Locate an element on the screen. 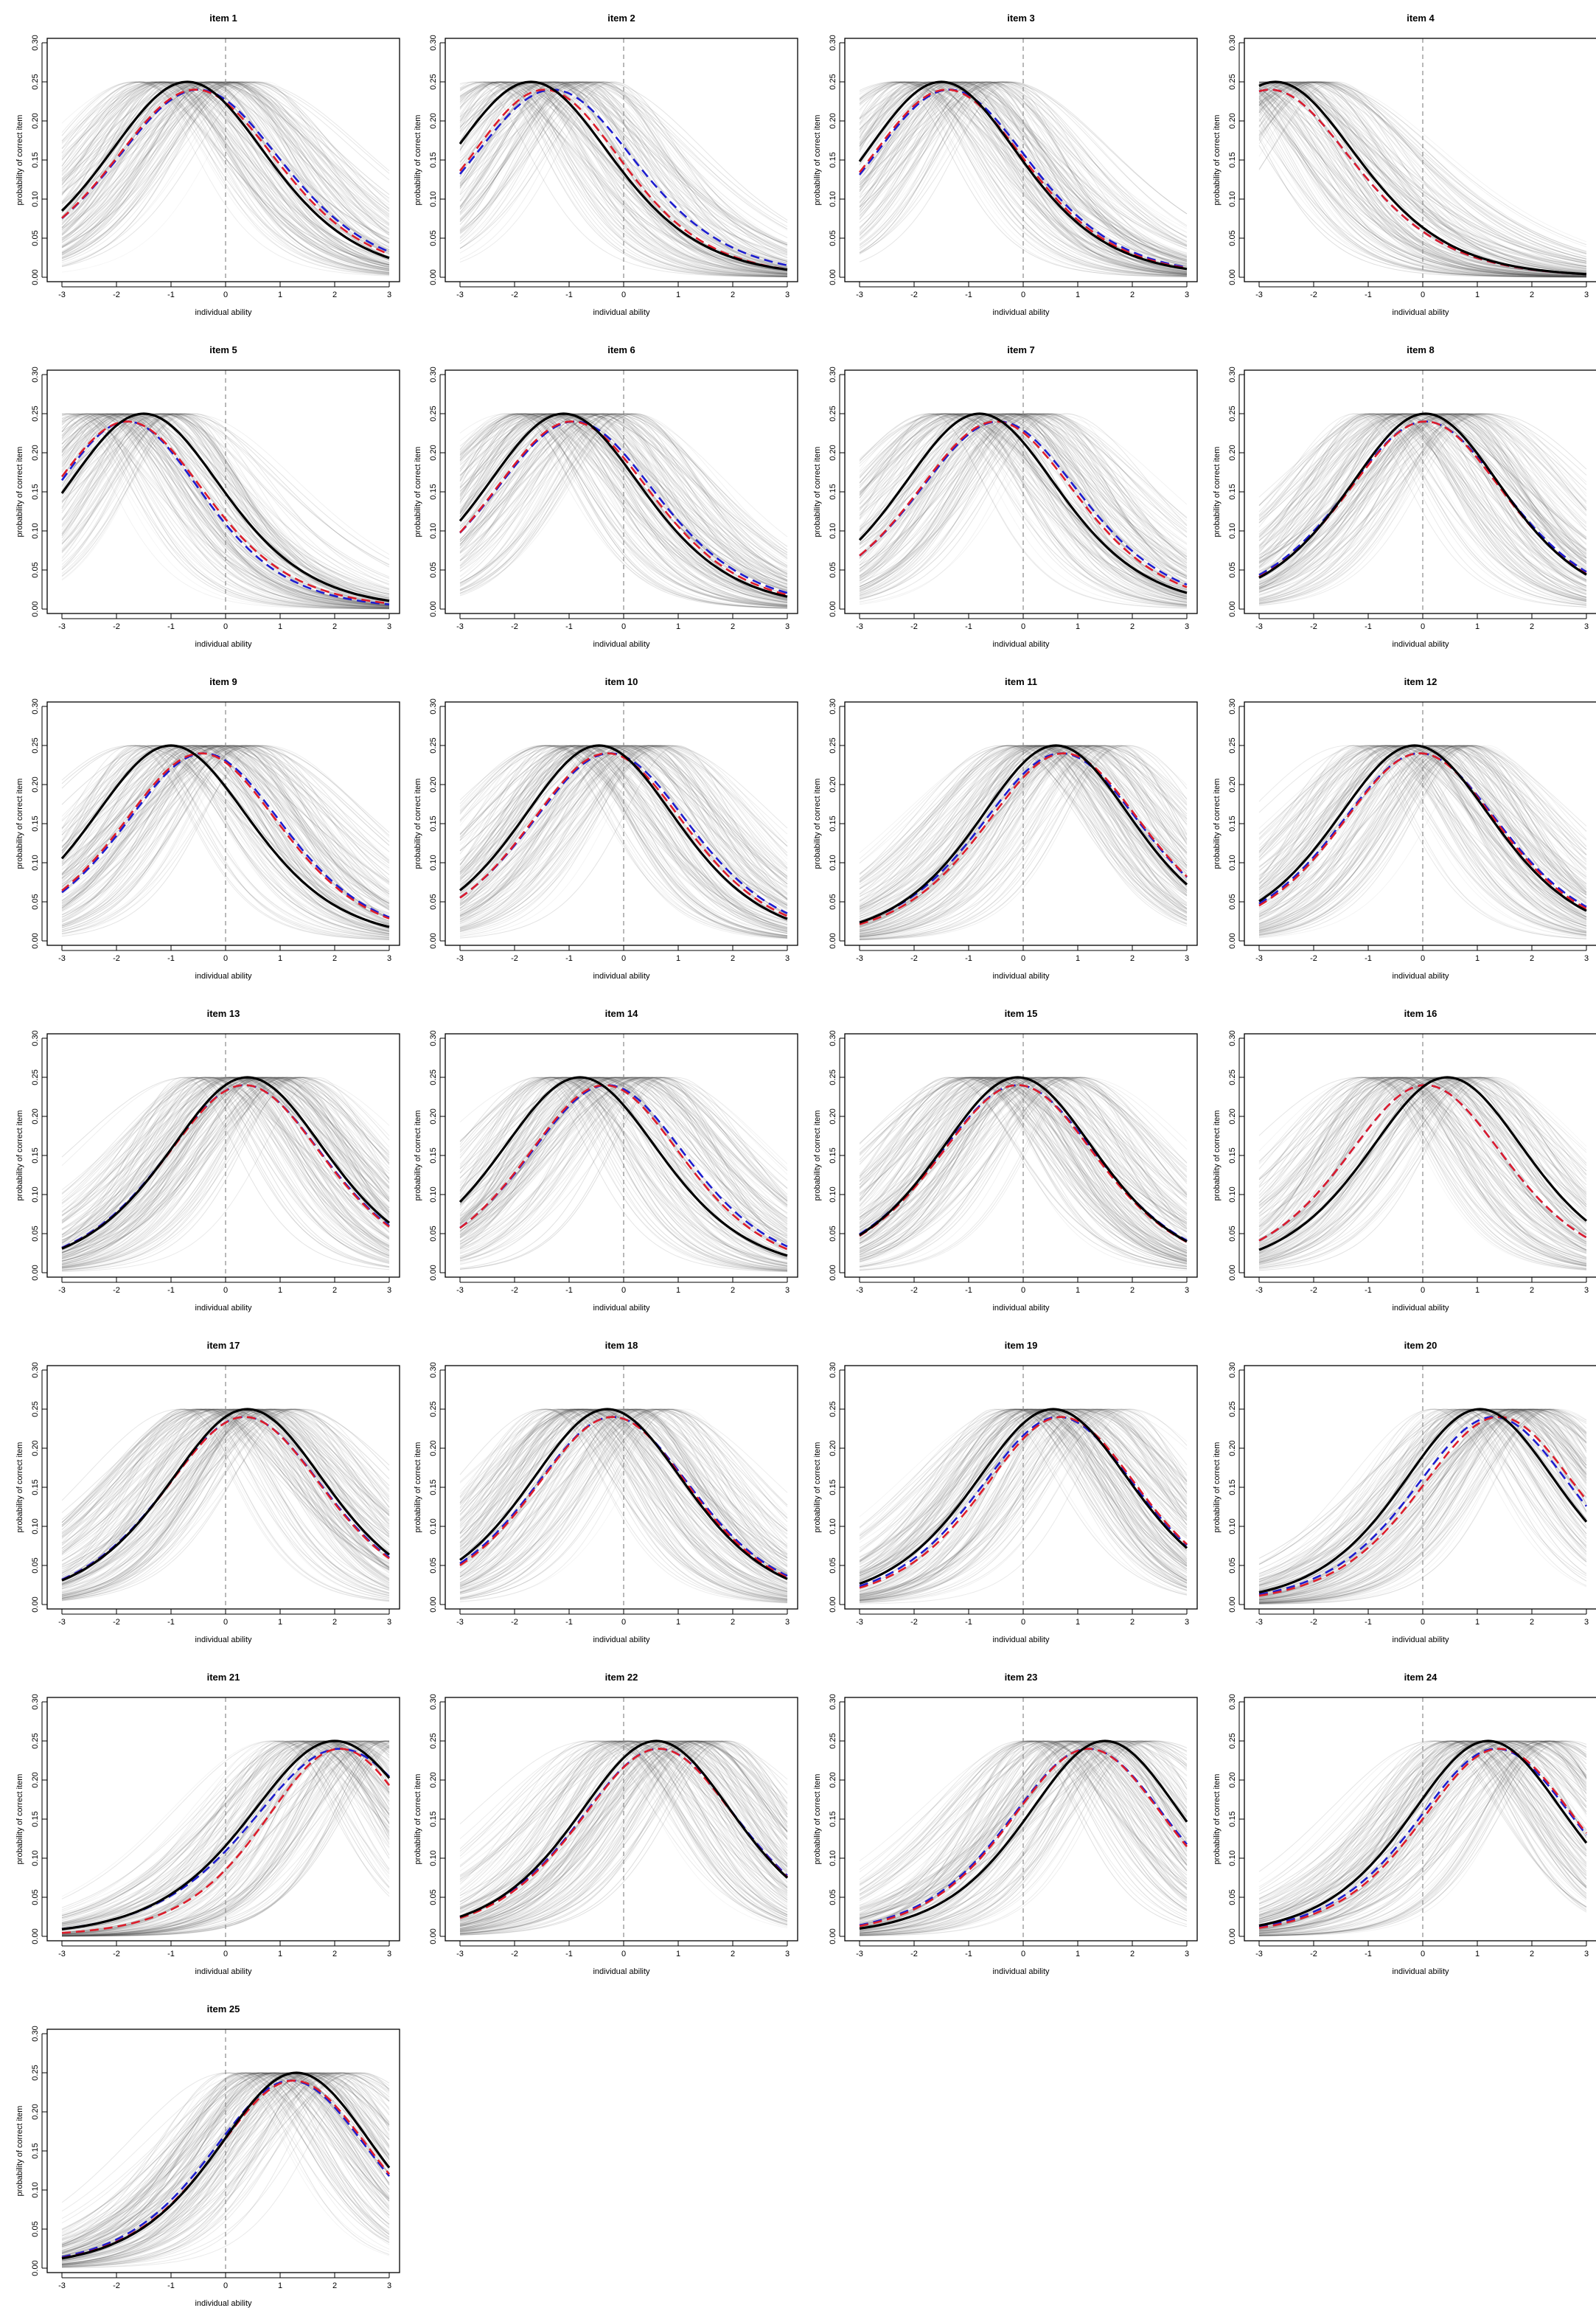 The width and height of the screenshot is (1596, 2322). chart-title: item 7 is located at coordinates (1021, 349).